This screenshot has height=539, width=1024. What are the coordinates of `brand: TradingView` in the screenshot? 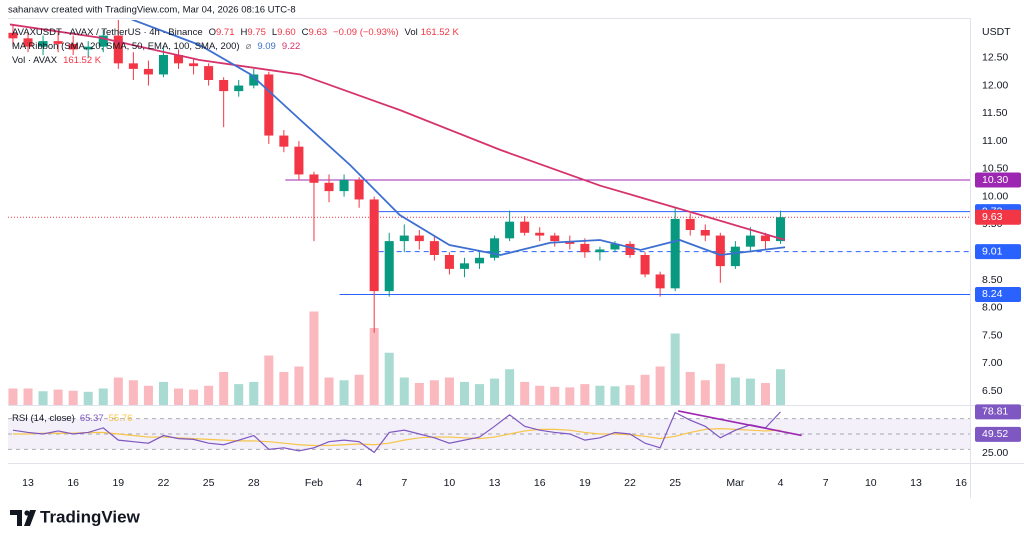 It's located at (90, 516).